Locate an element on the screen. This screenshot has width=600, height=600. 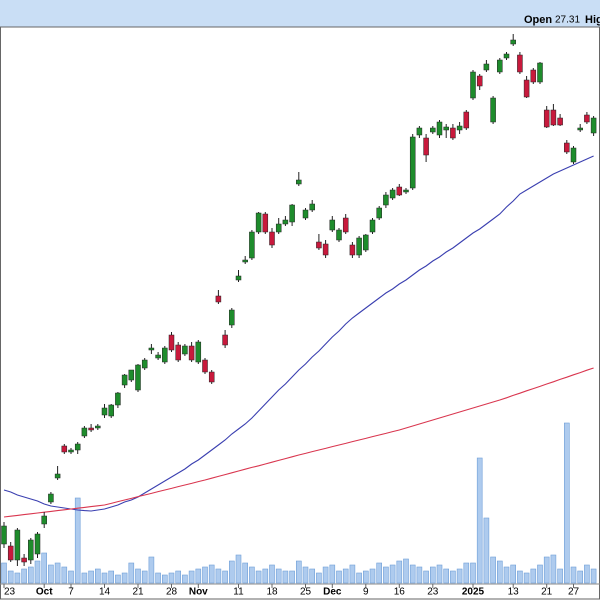
x-tick-label: 25 is located at coordinates (306, 592).